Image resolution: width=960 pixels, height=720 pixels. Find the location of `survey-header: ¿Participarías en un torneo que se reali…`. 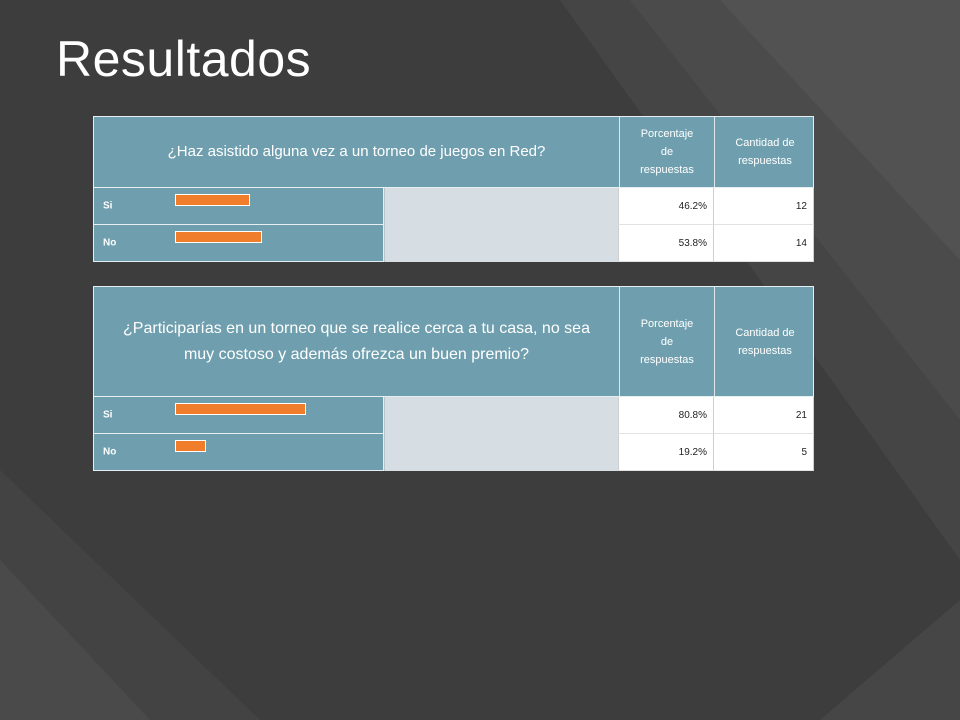

survey-header: ¿Participarías en un torneo que se reali… is located at coordinates (453, 341).